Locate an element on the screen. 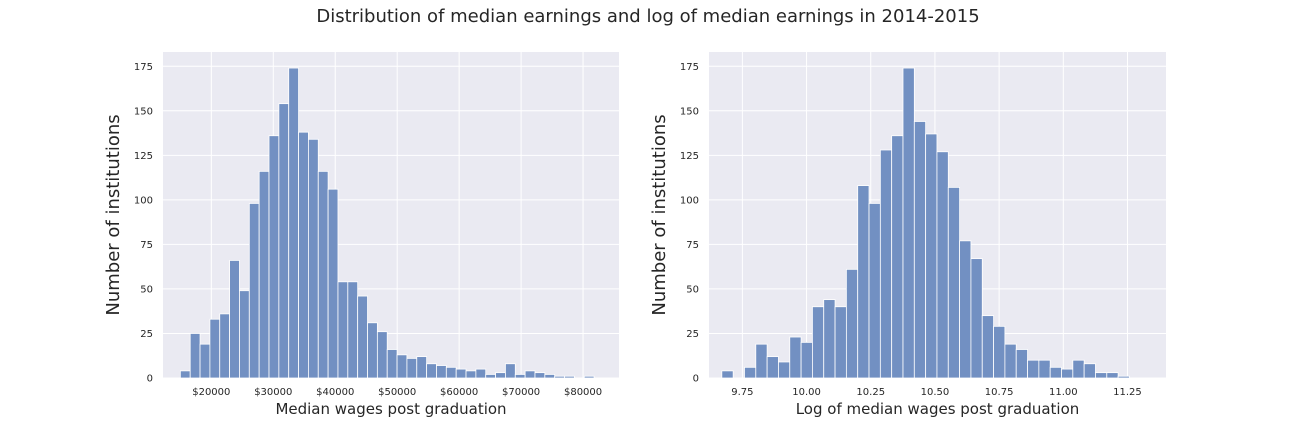 The height and width of the screenshot is (432, 1296). x-tick-label: $40000 is located at coordinates (335, 392).